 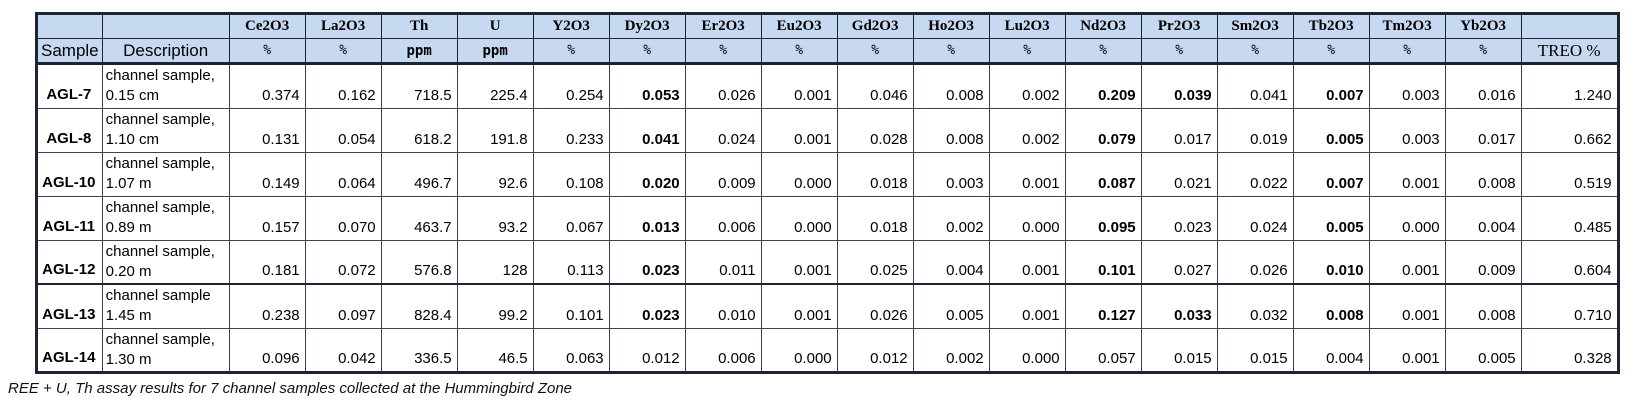 I want to click on value-ho2o3: 0.005, so click(x=951, y=306).